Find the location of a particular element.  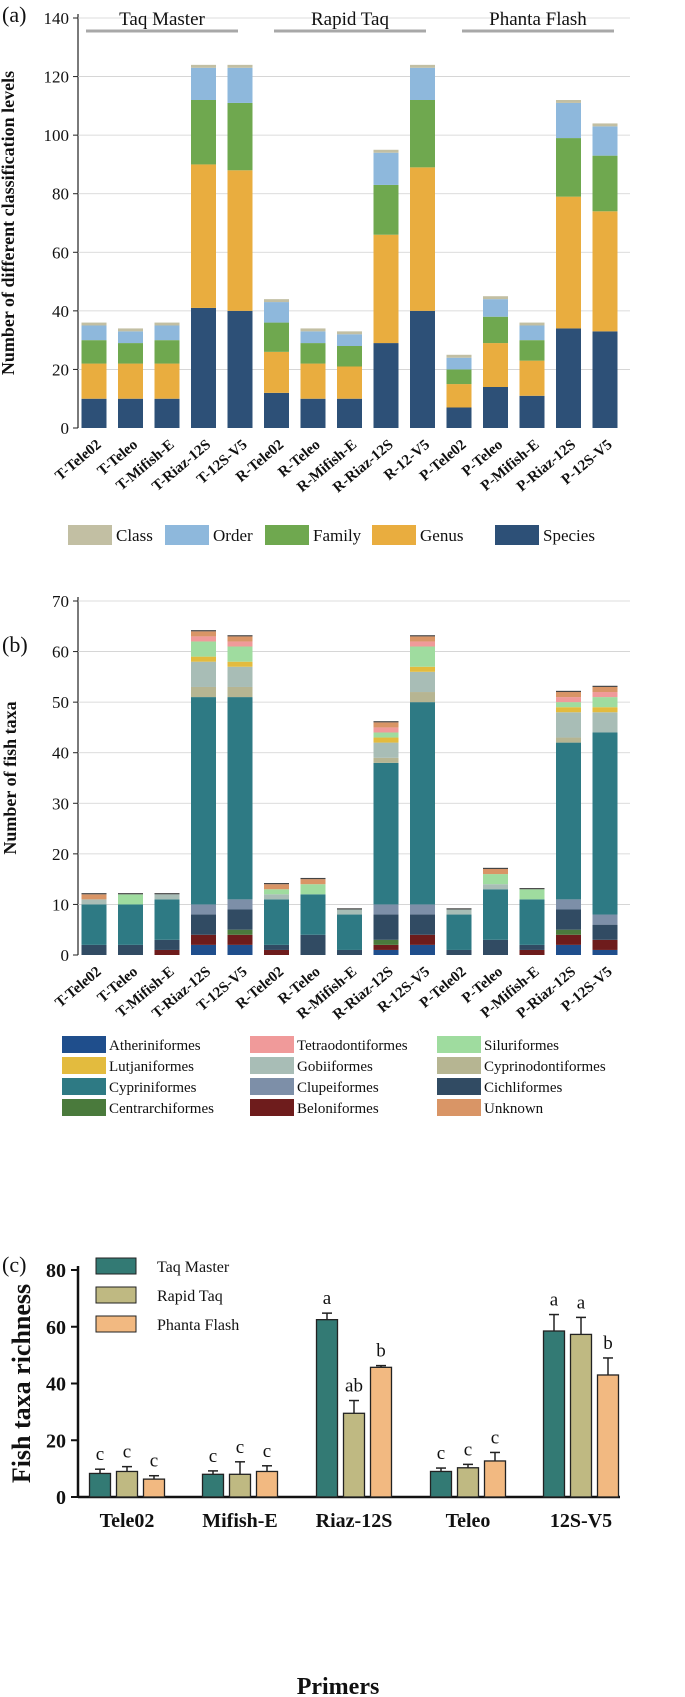

legend-swatch-species is located at coordinates (517, 535).